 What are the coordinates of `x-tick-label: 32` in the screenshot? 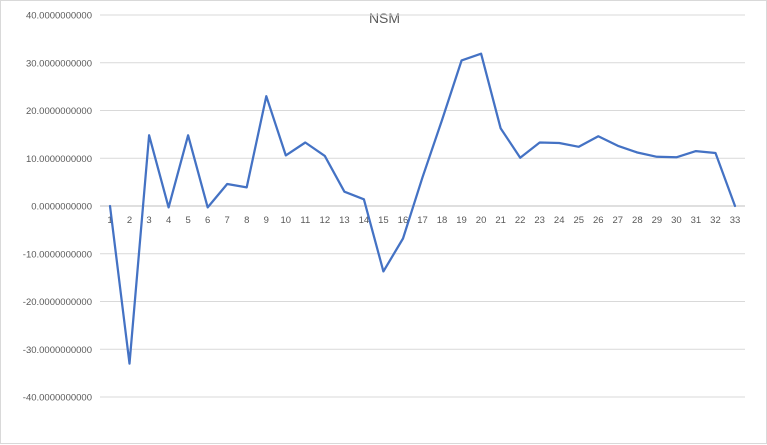 It's located at (715, 220).